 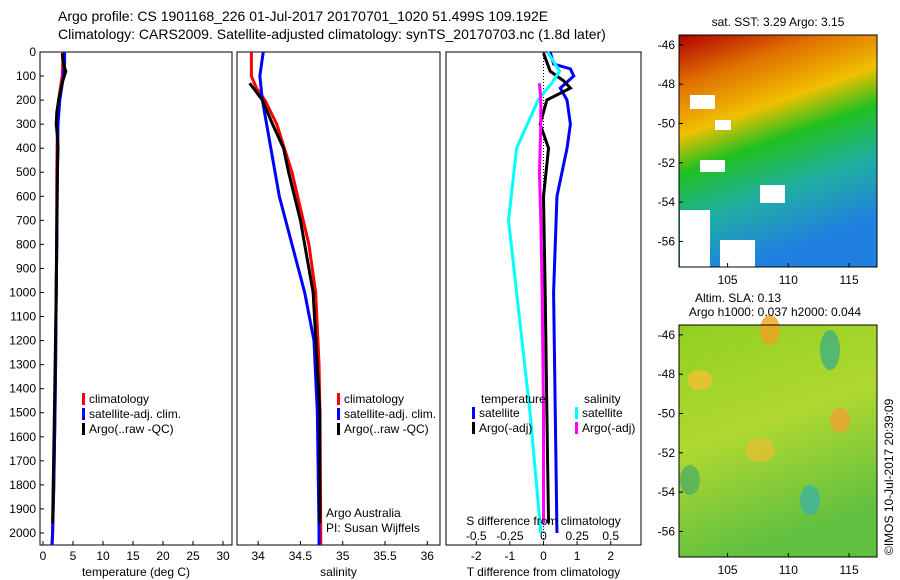 I want to click on x-tick-label: 2, so click(x=610, y=556).